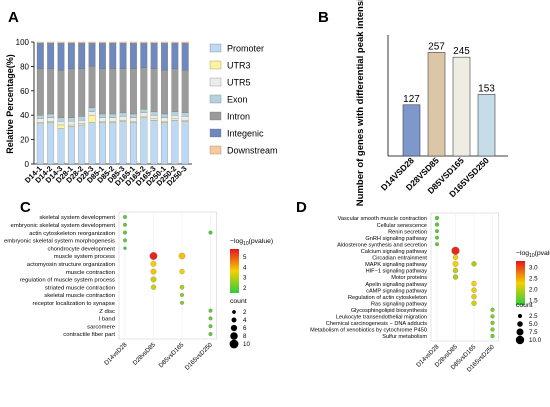  What do you see at coordinates (239, 66) in the screenshot?
I see `panel-a-legend-label: UTR3` at bounding box center [239, 66].